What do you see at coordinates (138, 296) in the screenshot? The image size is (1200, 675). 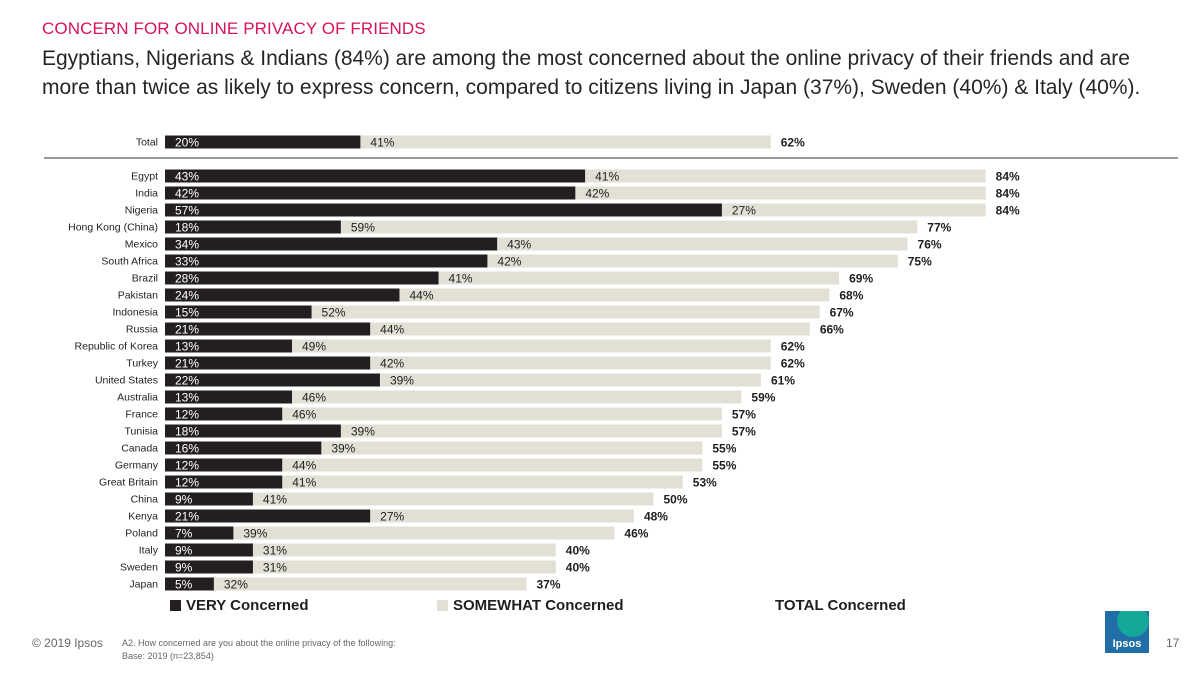 I see `category-label: Pakistan` at bounding box center [138, 296].